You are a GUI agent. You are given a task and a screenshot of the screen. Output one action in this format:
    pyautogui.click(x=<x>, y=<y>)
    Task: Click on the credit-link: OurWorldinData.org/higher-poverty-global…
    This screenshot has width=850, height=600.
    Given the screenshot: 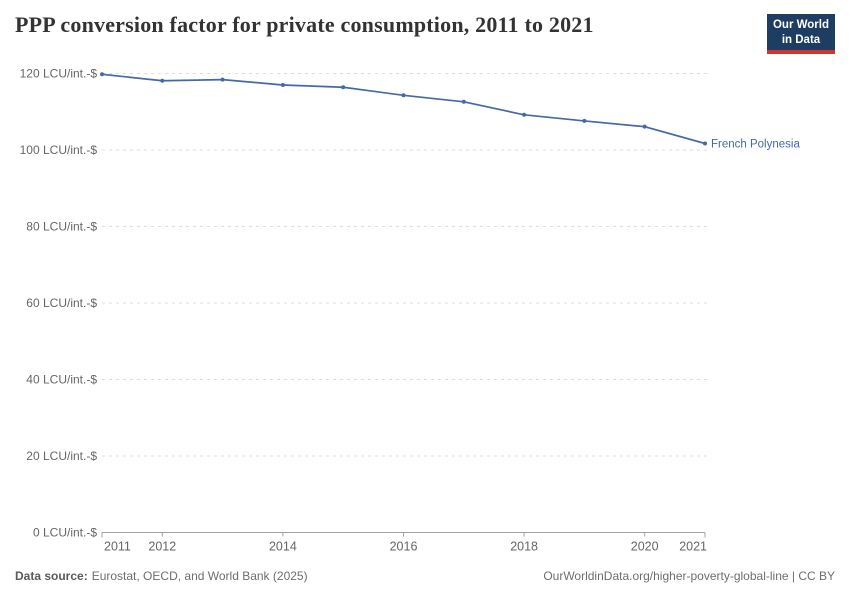 What is the action you would take?
    pyautogui.click(x=689, y=576)
    